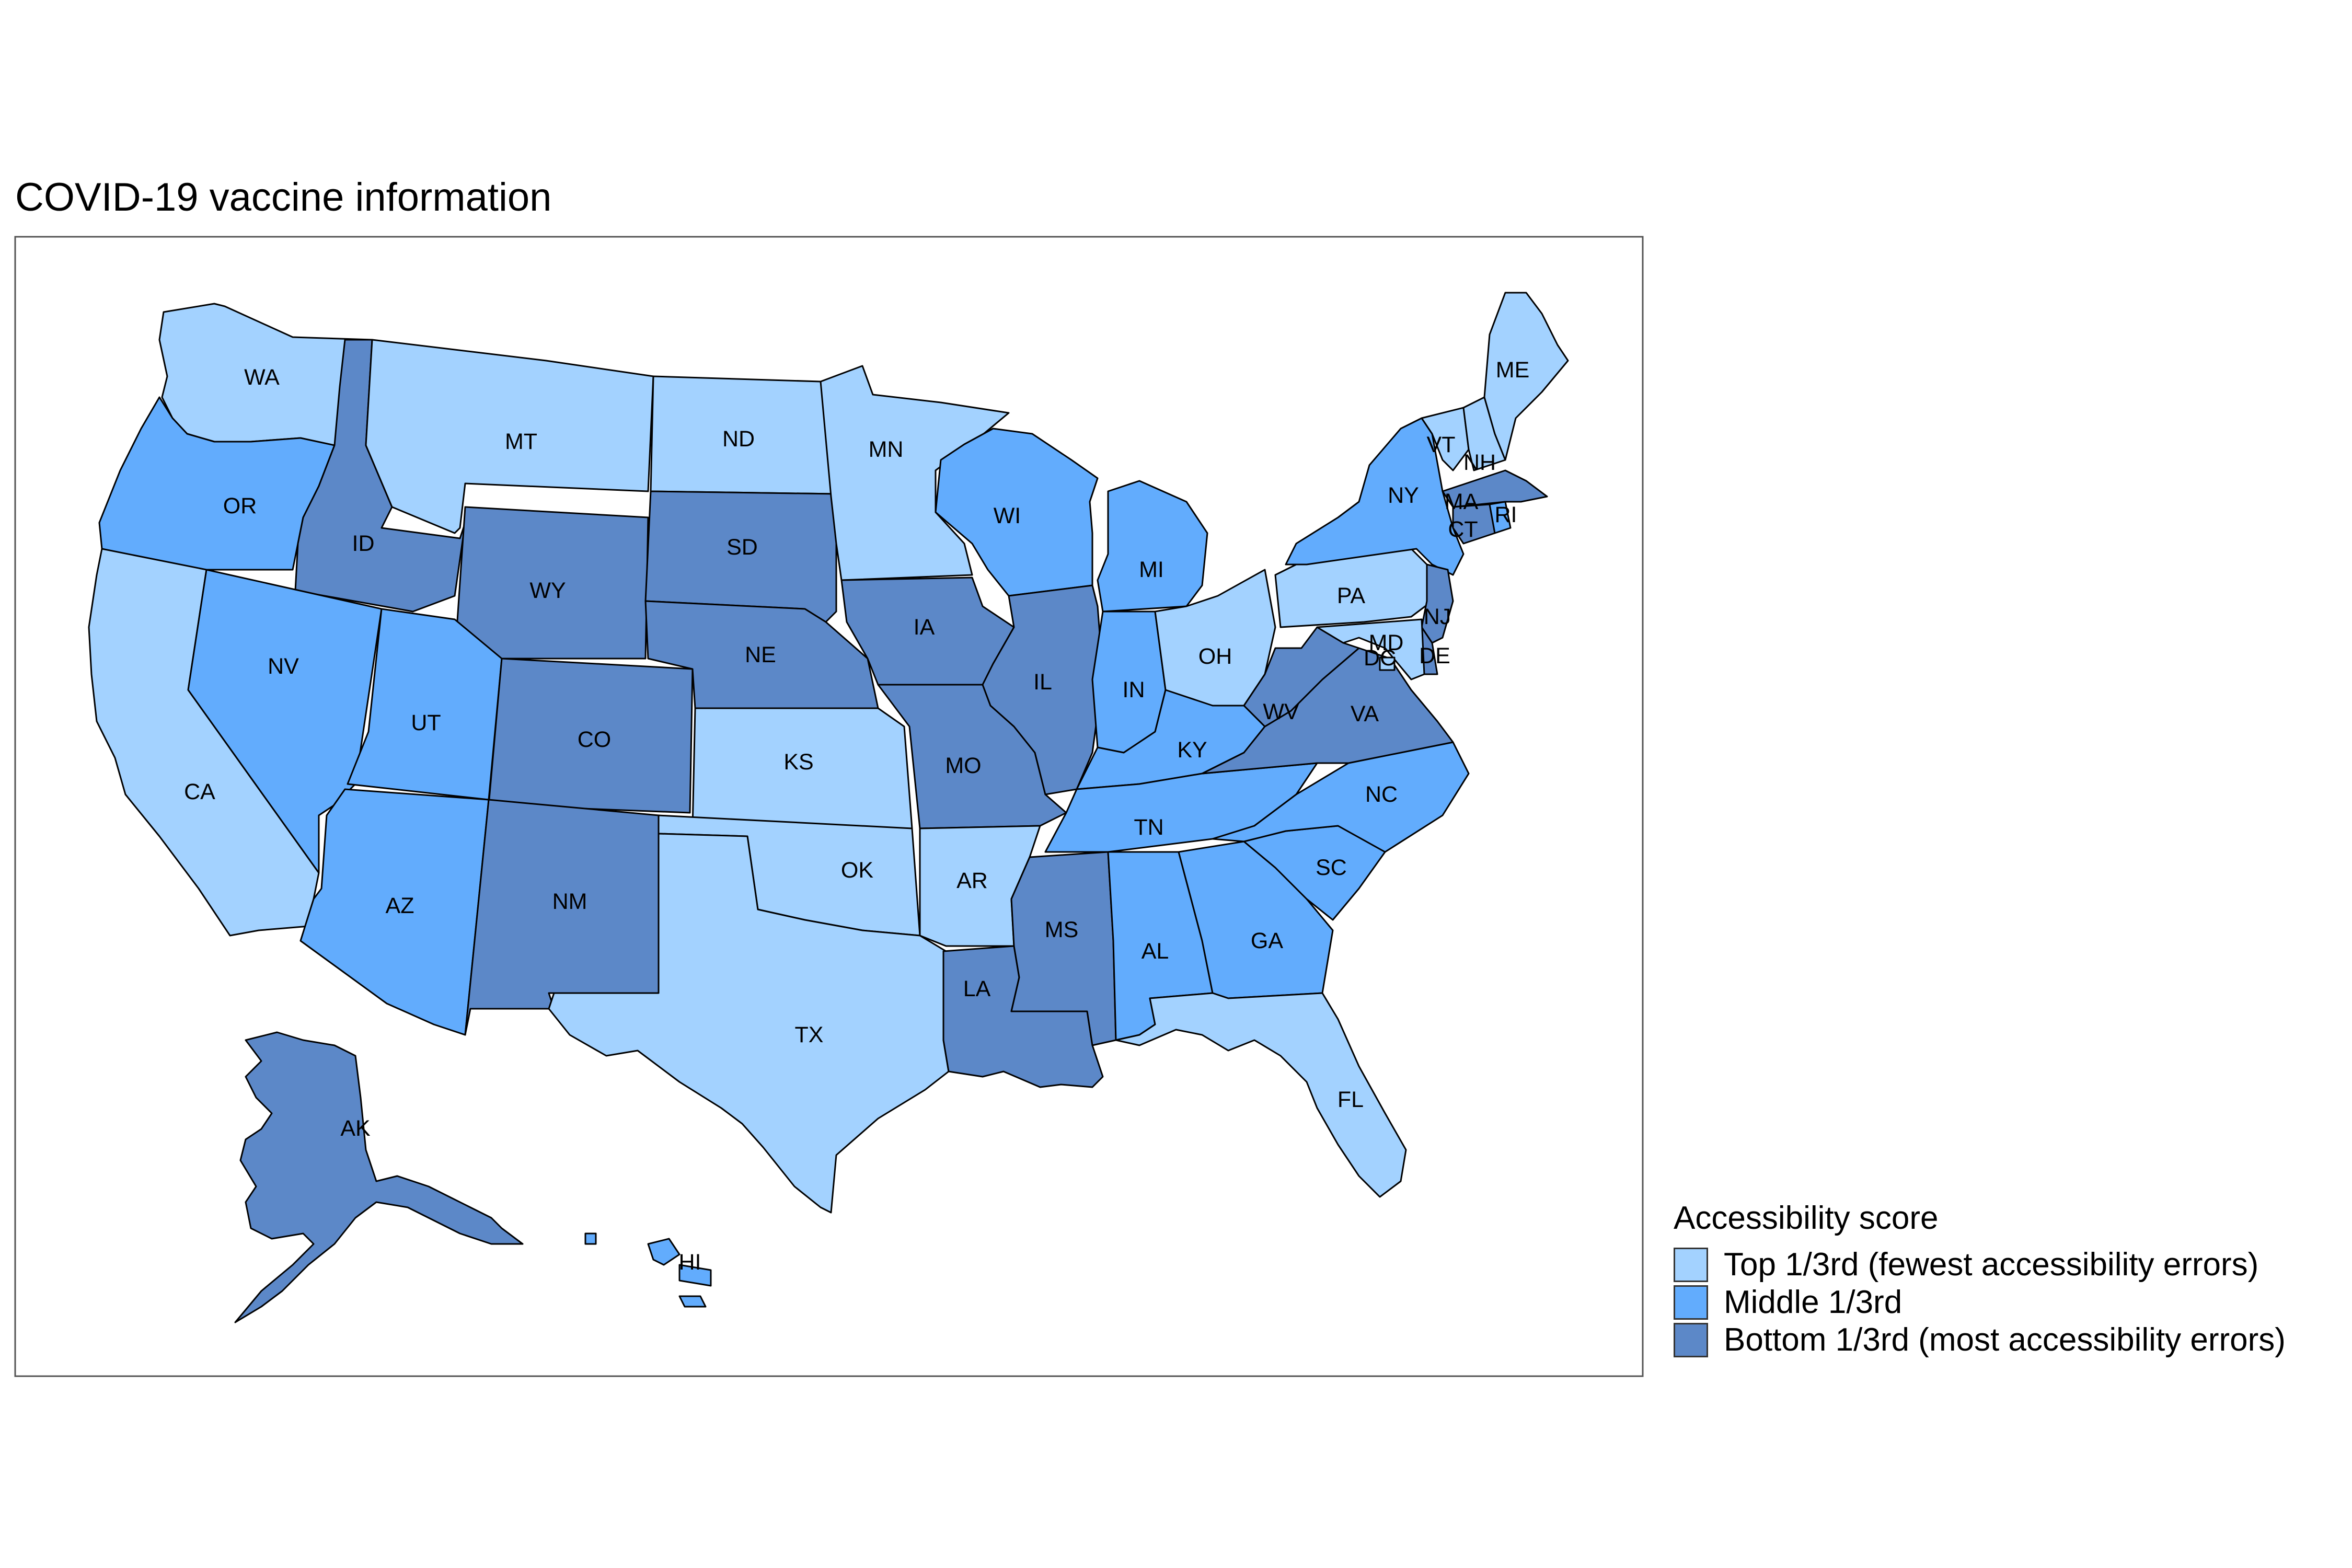  I want to click on legend-item-middle: Middle 1/3rd, so click(1980, 1302).